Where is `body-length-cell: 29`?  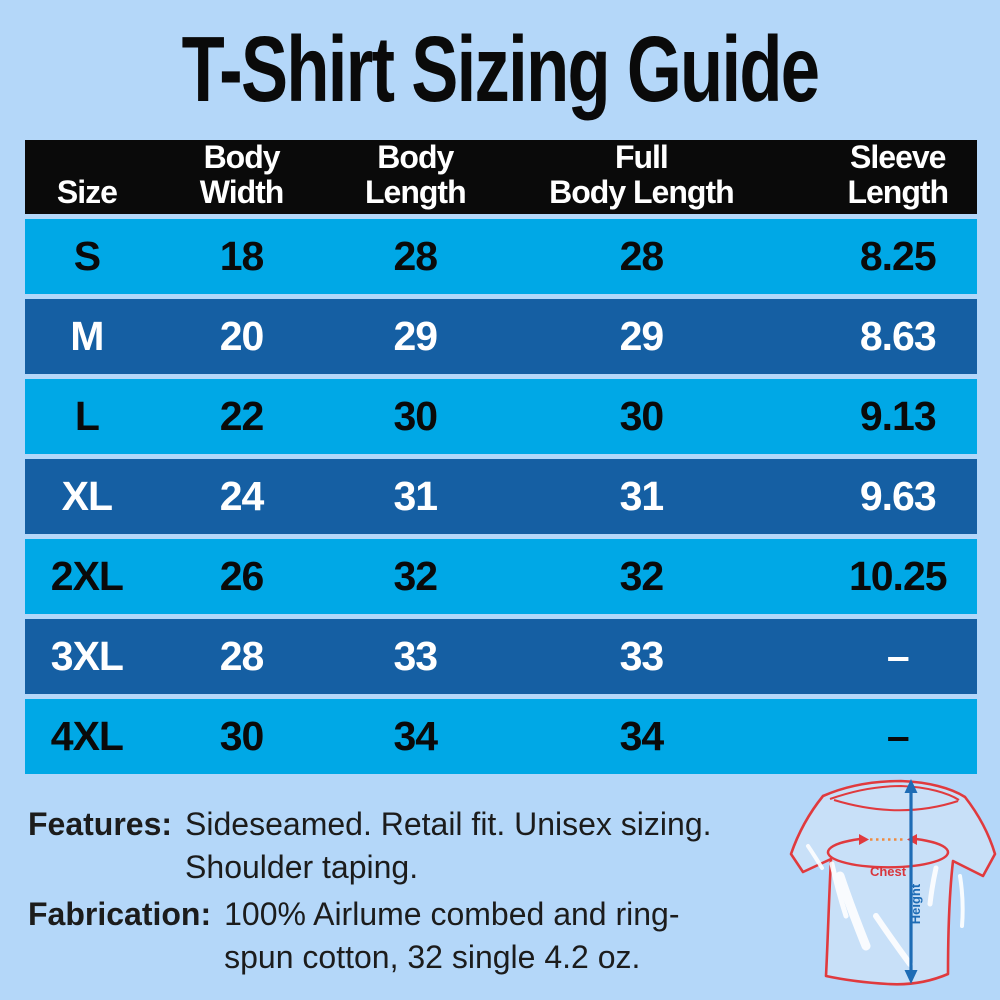 body-length-cell: 29 is located at coordinates (415, 336).